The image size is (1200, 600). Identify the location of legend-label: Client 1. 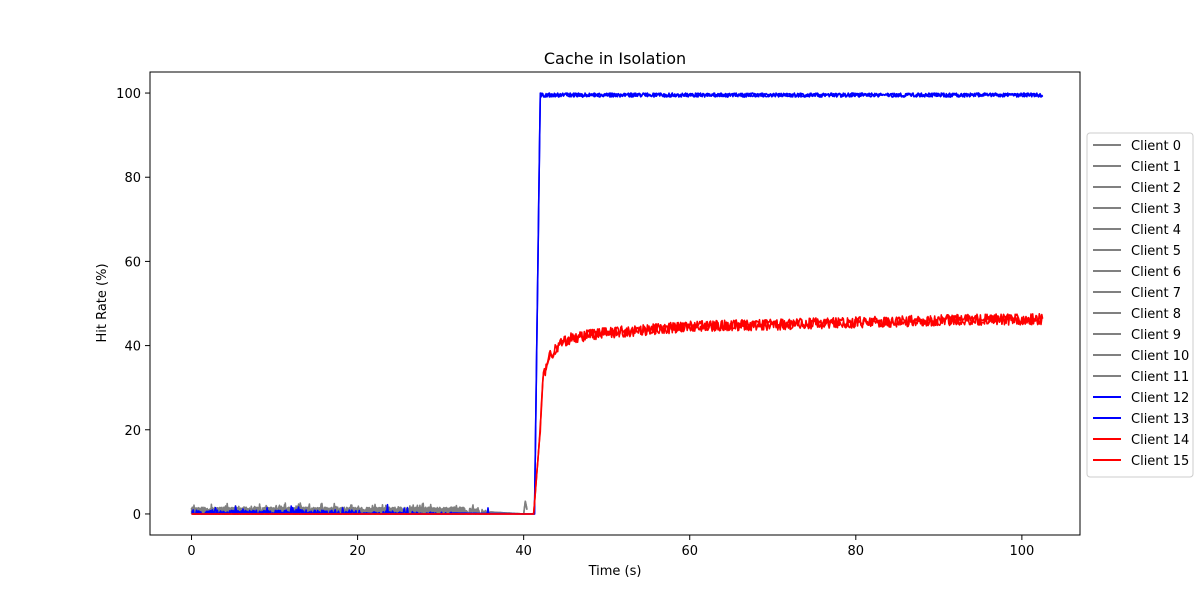
(1156, 167).